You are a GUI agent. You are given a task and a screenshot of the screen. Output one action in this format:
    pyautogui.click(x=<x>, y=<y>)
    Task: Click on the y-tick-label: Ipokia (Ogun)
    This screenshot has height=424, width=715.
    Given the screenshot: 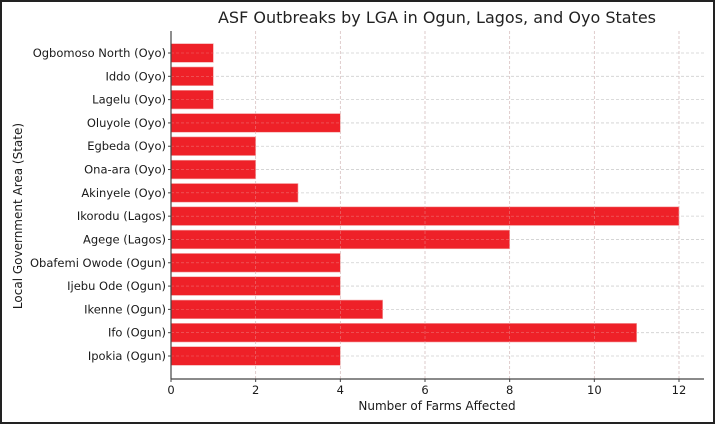 What is the action you would take?
    pyautogui.click(x=127, y=356)
    